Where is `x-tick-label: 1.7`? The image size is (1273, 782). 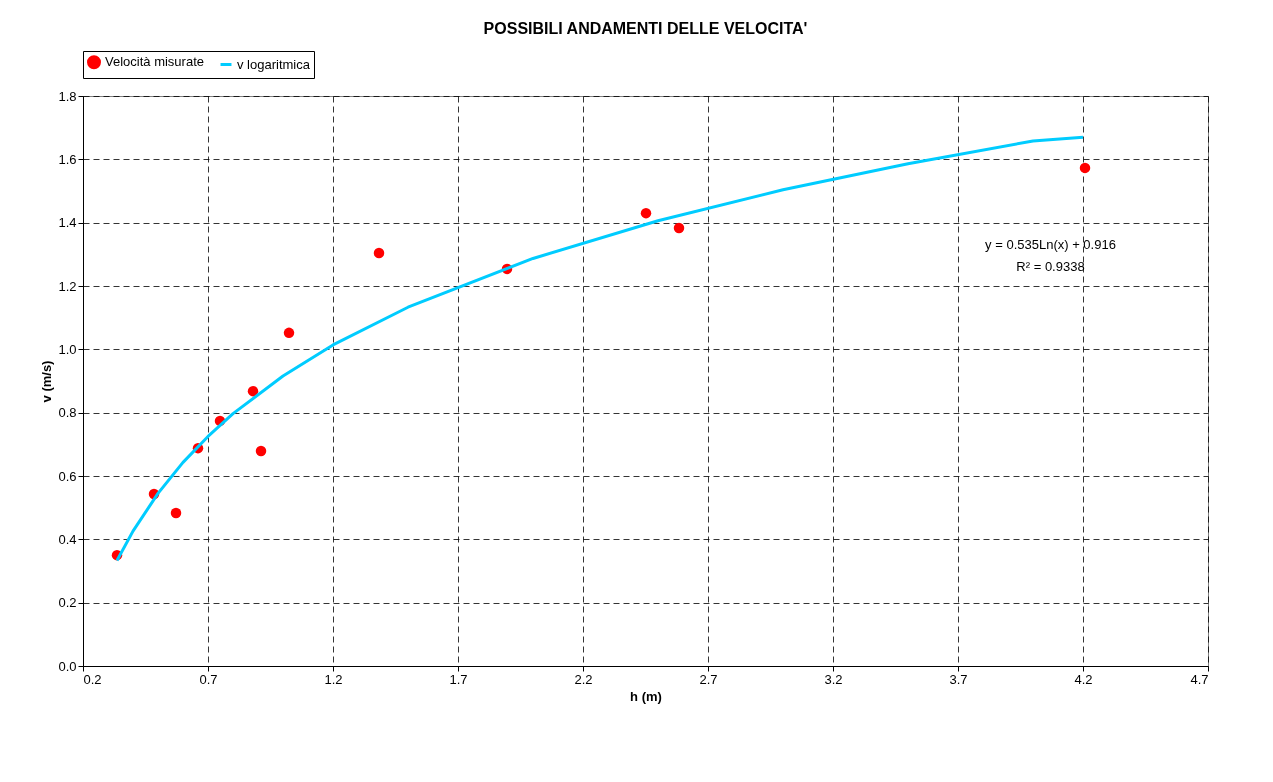 x-tick-label: 1.7 is located at coordinates (458, 679).